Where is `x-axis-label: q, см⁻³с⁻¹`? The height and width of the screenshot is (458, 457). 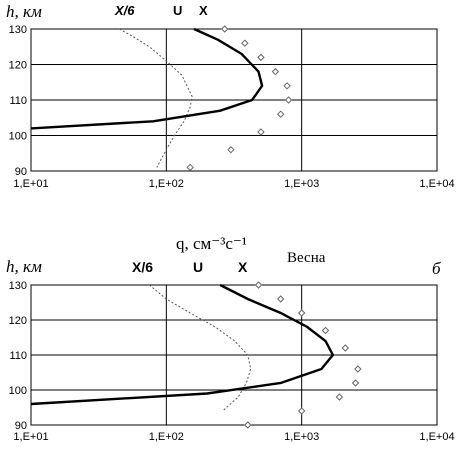 x-axis-label: q, см⁻³с⁻¹ is located at coordinates (211, 243).